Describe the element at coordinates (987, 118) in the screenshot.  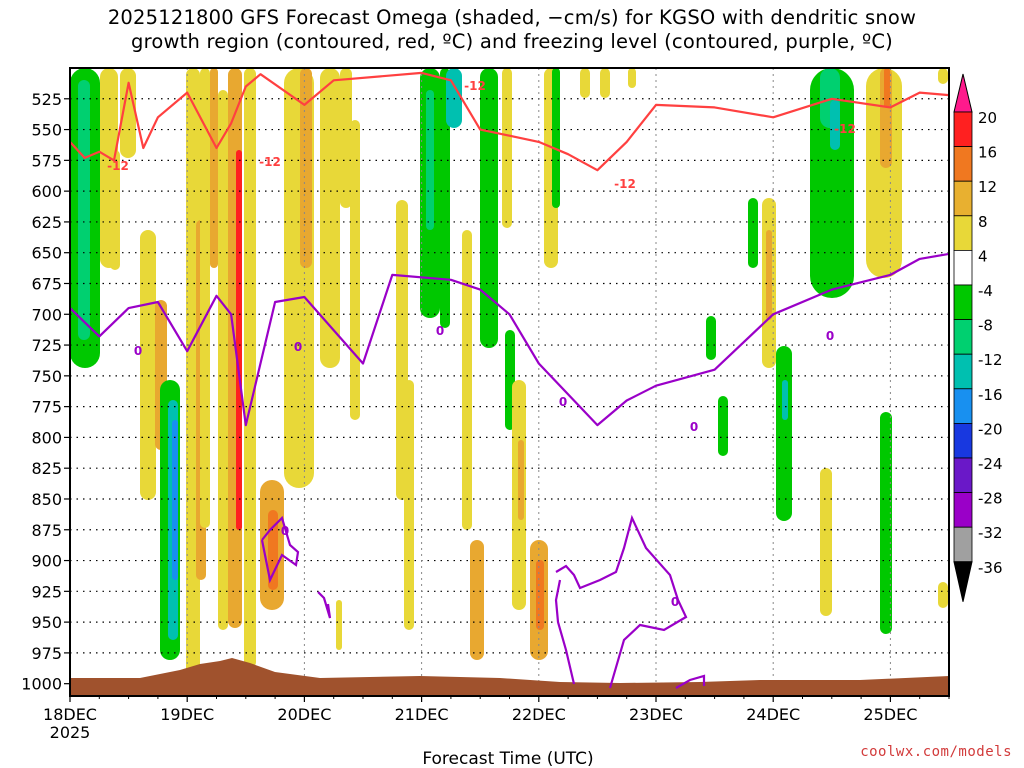
I see `colorbar-label: 20` at that location.